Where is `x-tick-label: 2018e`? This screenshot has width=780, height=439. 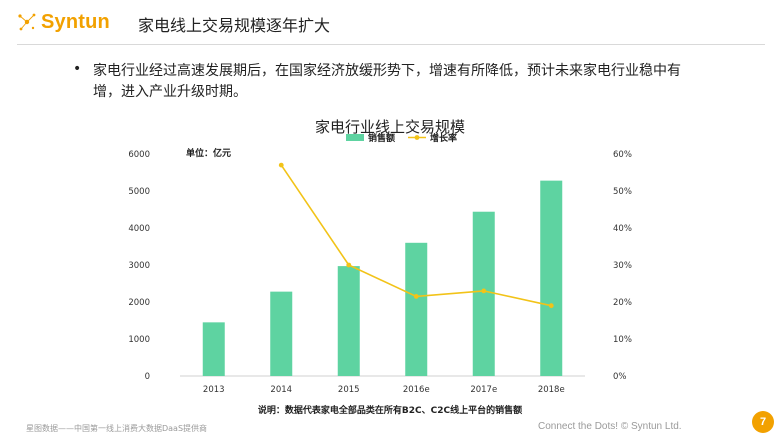
x-tick-label: 2018e is located at coordinates (551, 390).